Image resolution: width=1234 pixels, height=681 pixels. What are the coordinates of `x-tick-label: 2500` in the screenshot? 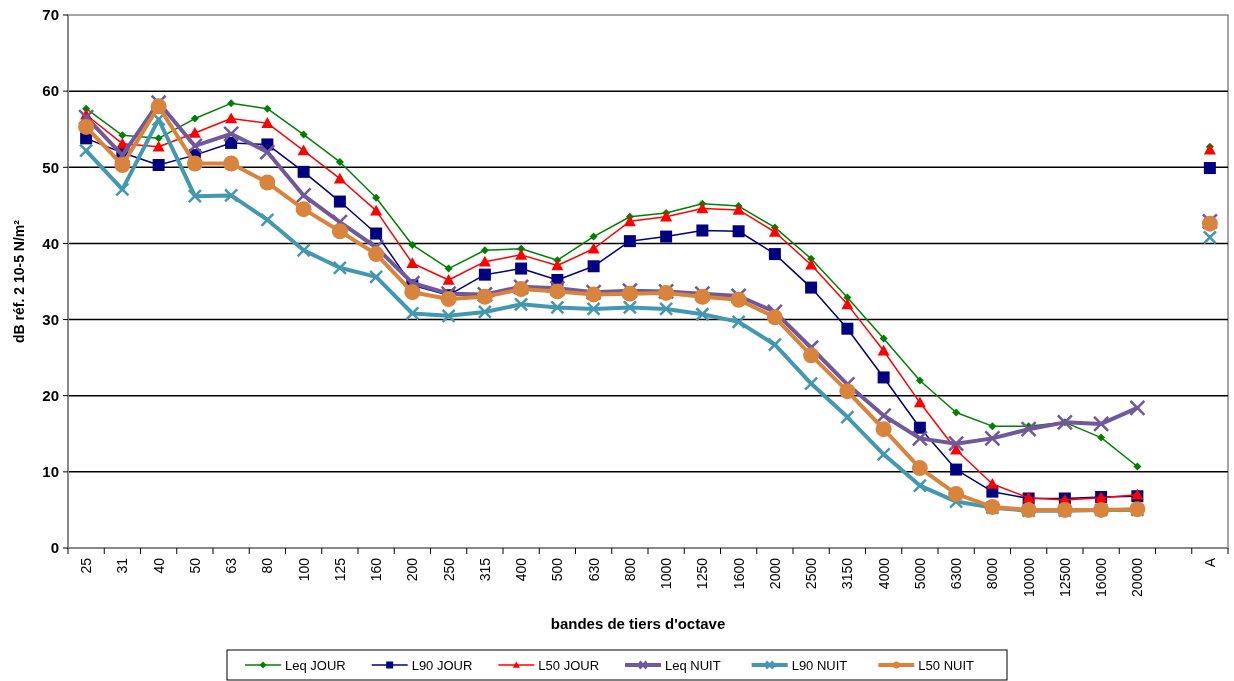 It's located at (811, 573).